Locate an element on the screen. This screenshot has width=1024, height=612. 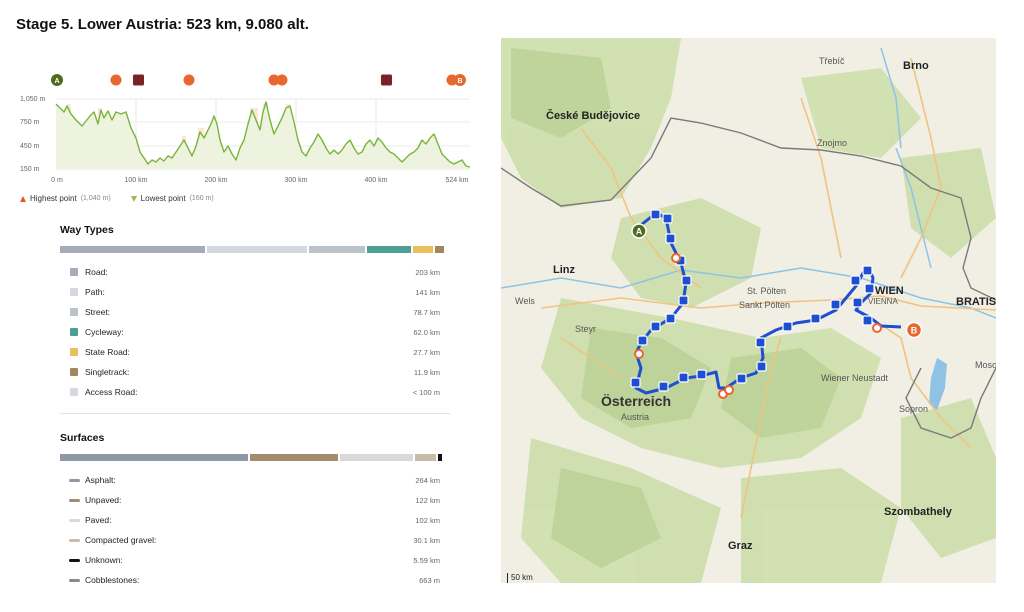
elevation-area is located at coordinates (263, 135).